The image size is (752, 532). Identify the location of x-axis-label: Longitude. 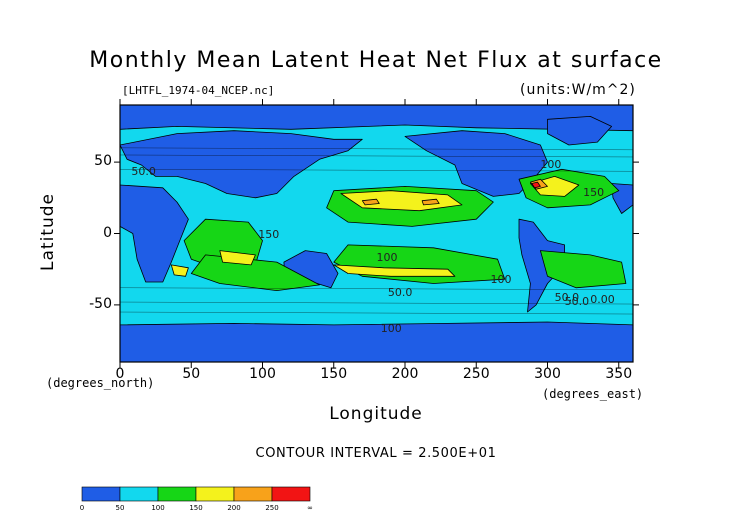
(376, 414).